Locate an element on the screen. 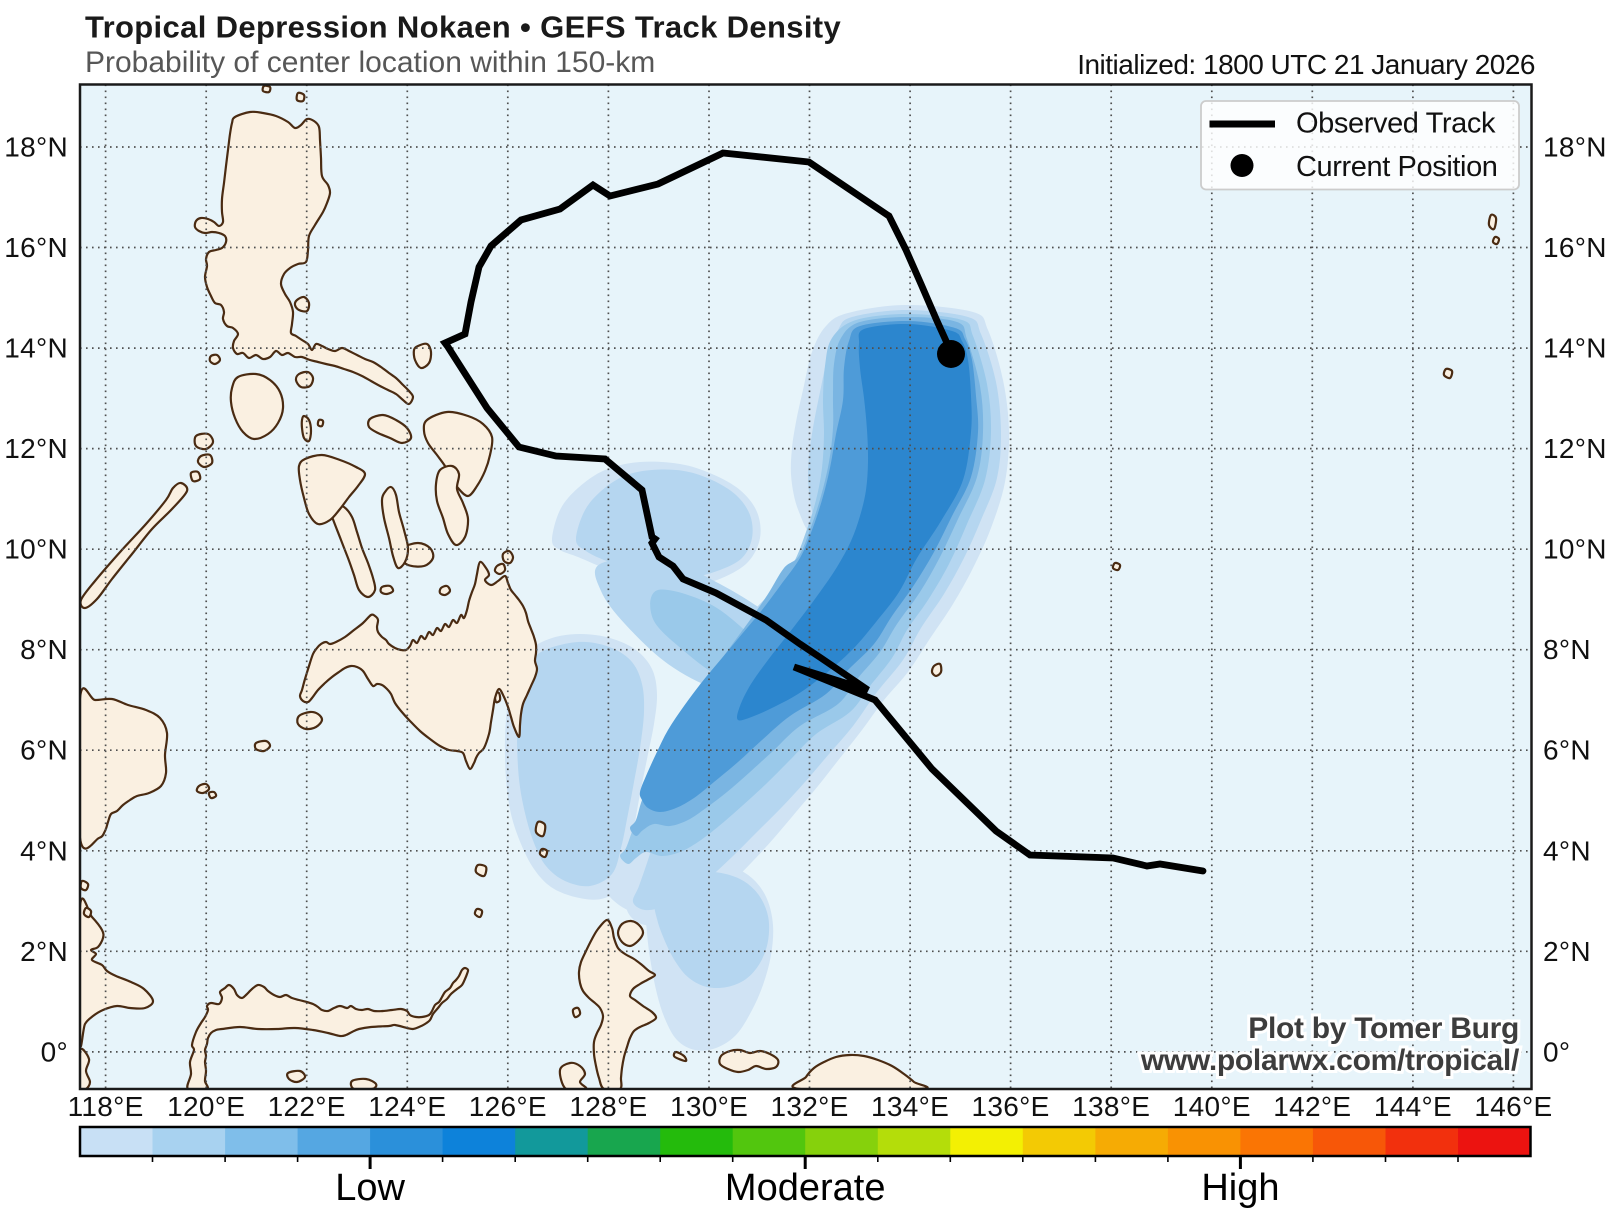 The width and height of the screenshot is (1613, 1220). svg-text: 124°E is located at coordinates (407, 1106).